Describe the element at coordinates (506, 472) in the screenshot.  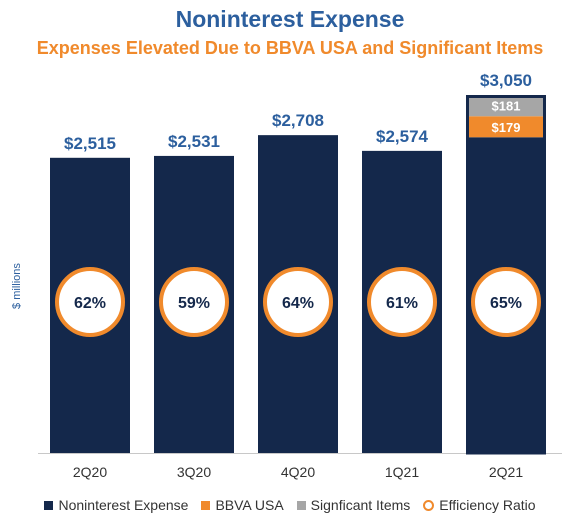
I see `x-tick-label-2Q21: 2Q21` at that location.